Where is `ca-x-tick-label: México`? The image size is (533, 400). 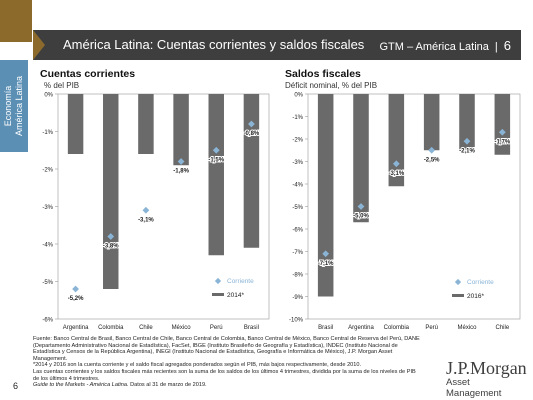 ca-x-tick-label: México is located at coordinates (182, 328).